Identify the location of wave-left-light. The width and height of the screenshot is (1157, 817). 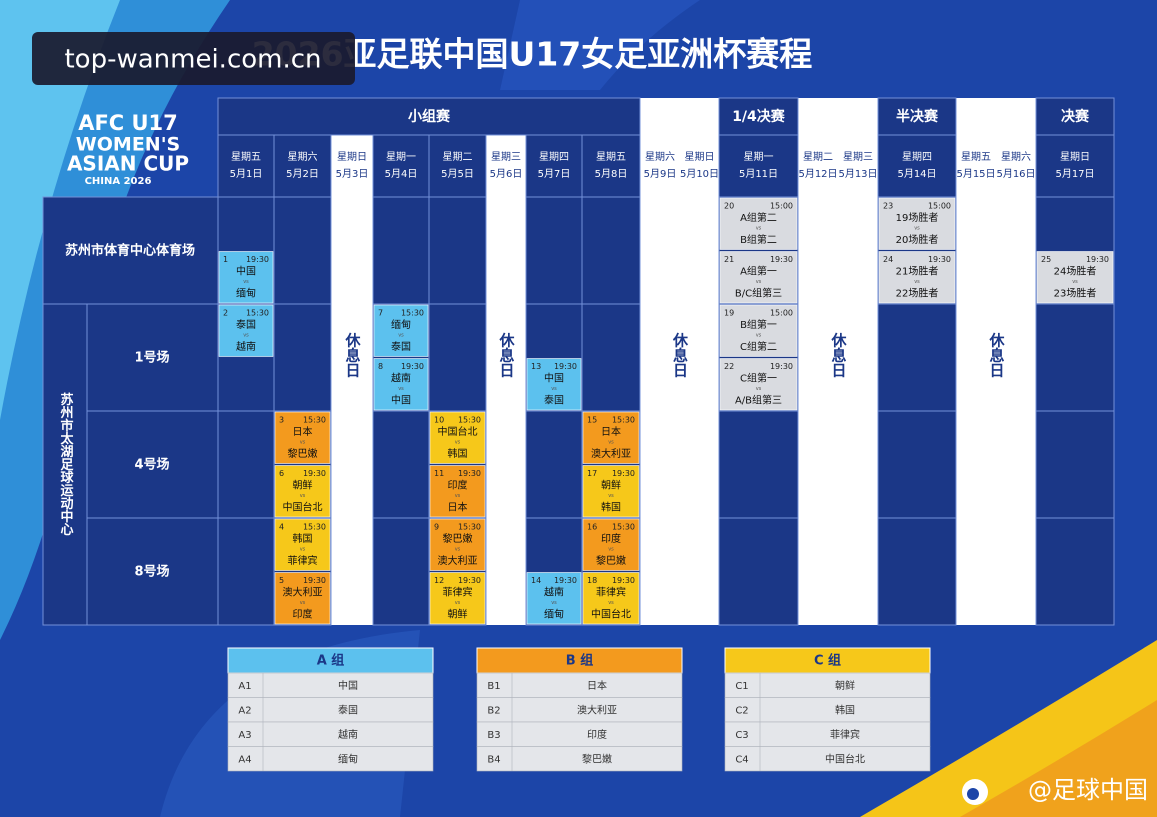
(60, 210).